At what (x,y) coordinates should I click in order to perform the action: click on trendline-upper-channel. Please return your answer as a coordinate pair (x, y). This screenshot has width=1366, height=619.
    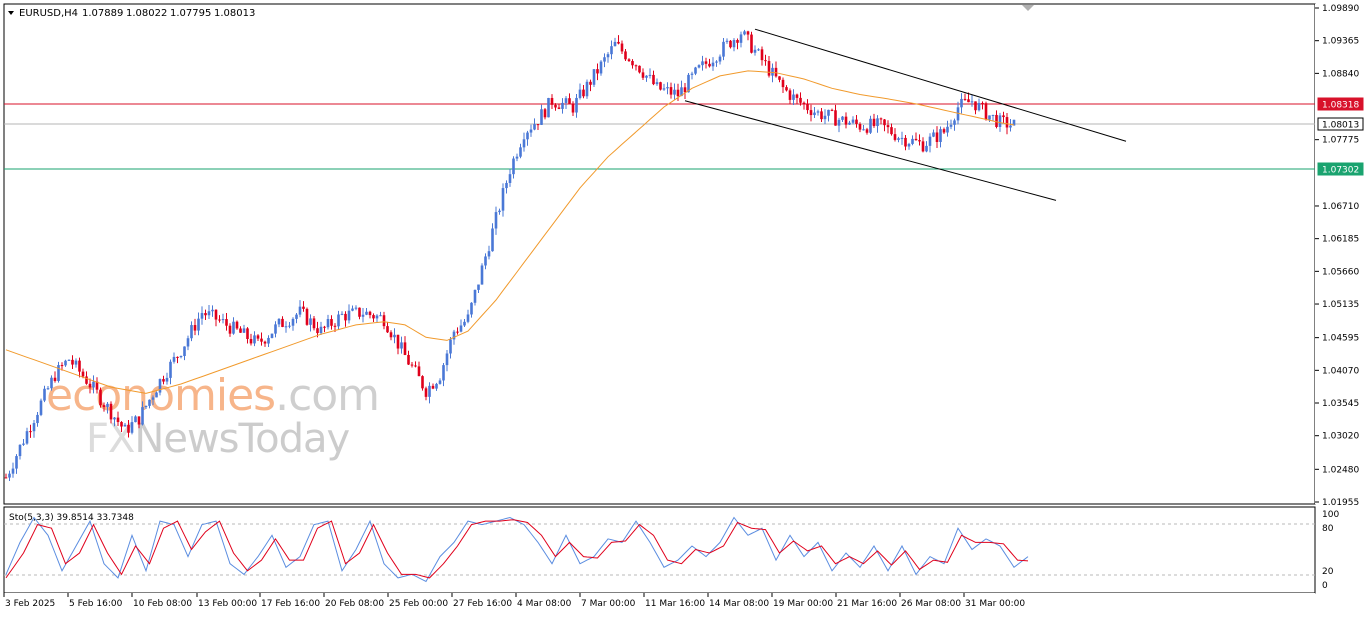
    Looking at the image, I should click on (940, 85).